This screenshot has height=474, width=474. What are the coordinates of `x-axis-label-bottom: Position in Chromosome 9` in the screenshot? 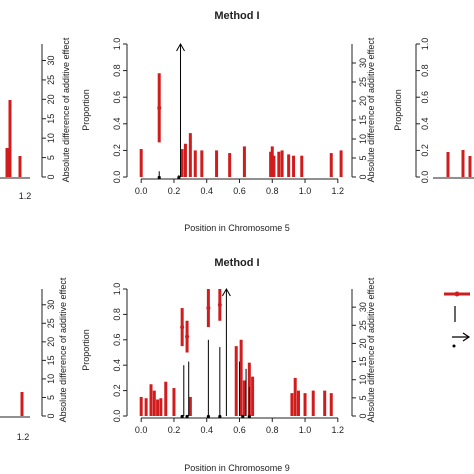 It's located at (237, 468).